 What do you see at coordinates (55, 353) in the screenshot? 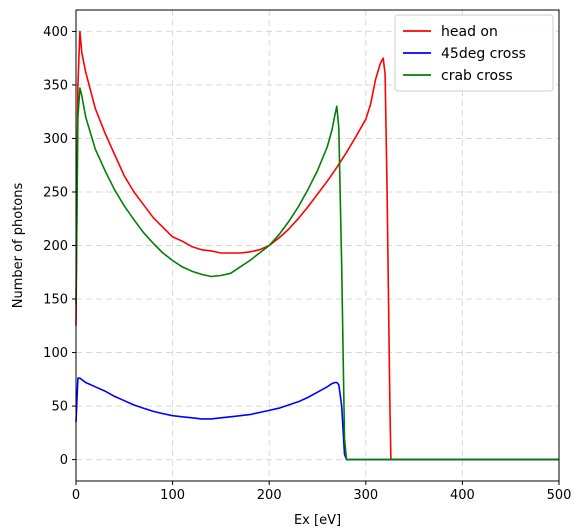
I see `y-tick-label: 100` at bounding box center [55, 353].